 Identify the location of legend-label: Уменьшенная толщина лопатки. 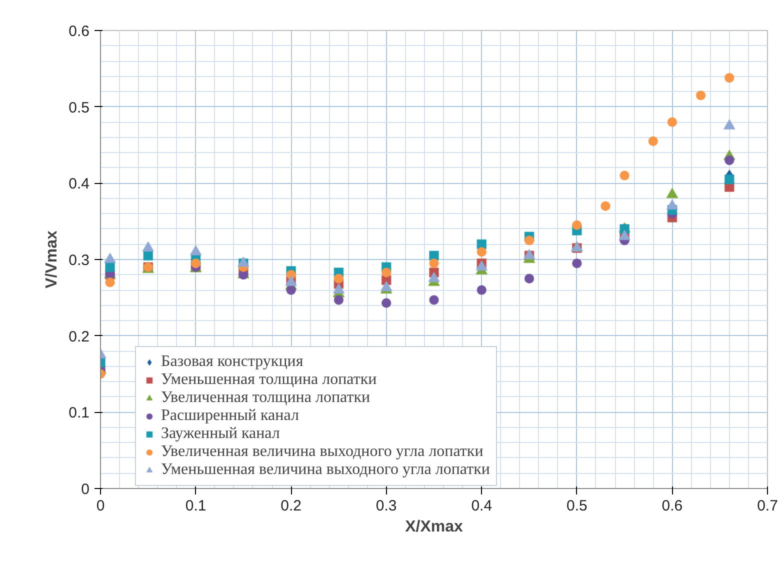
(269, 380).